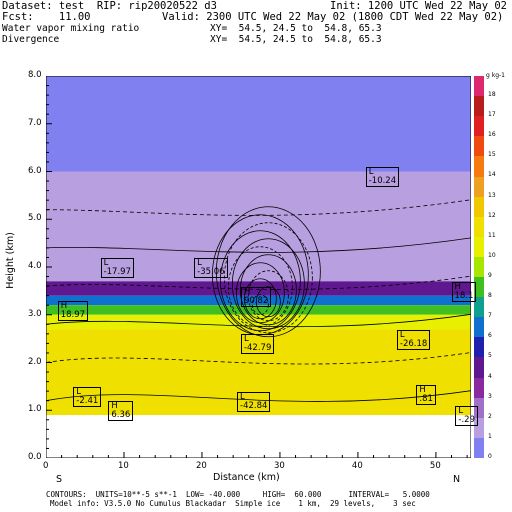 The width and height of the screenshot is (512, 512). I want to click on x-axis-label: Distance (km), so click(246, 477).